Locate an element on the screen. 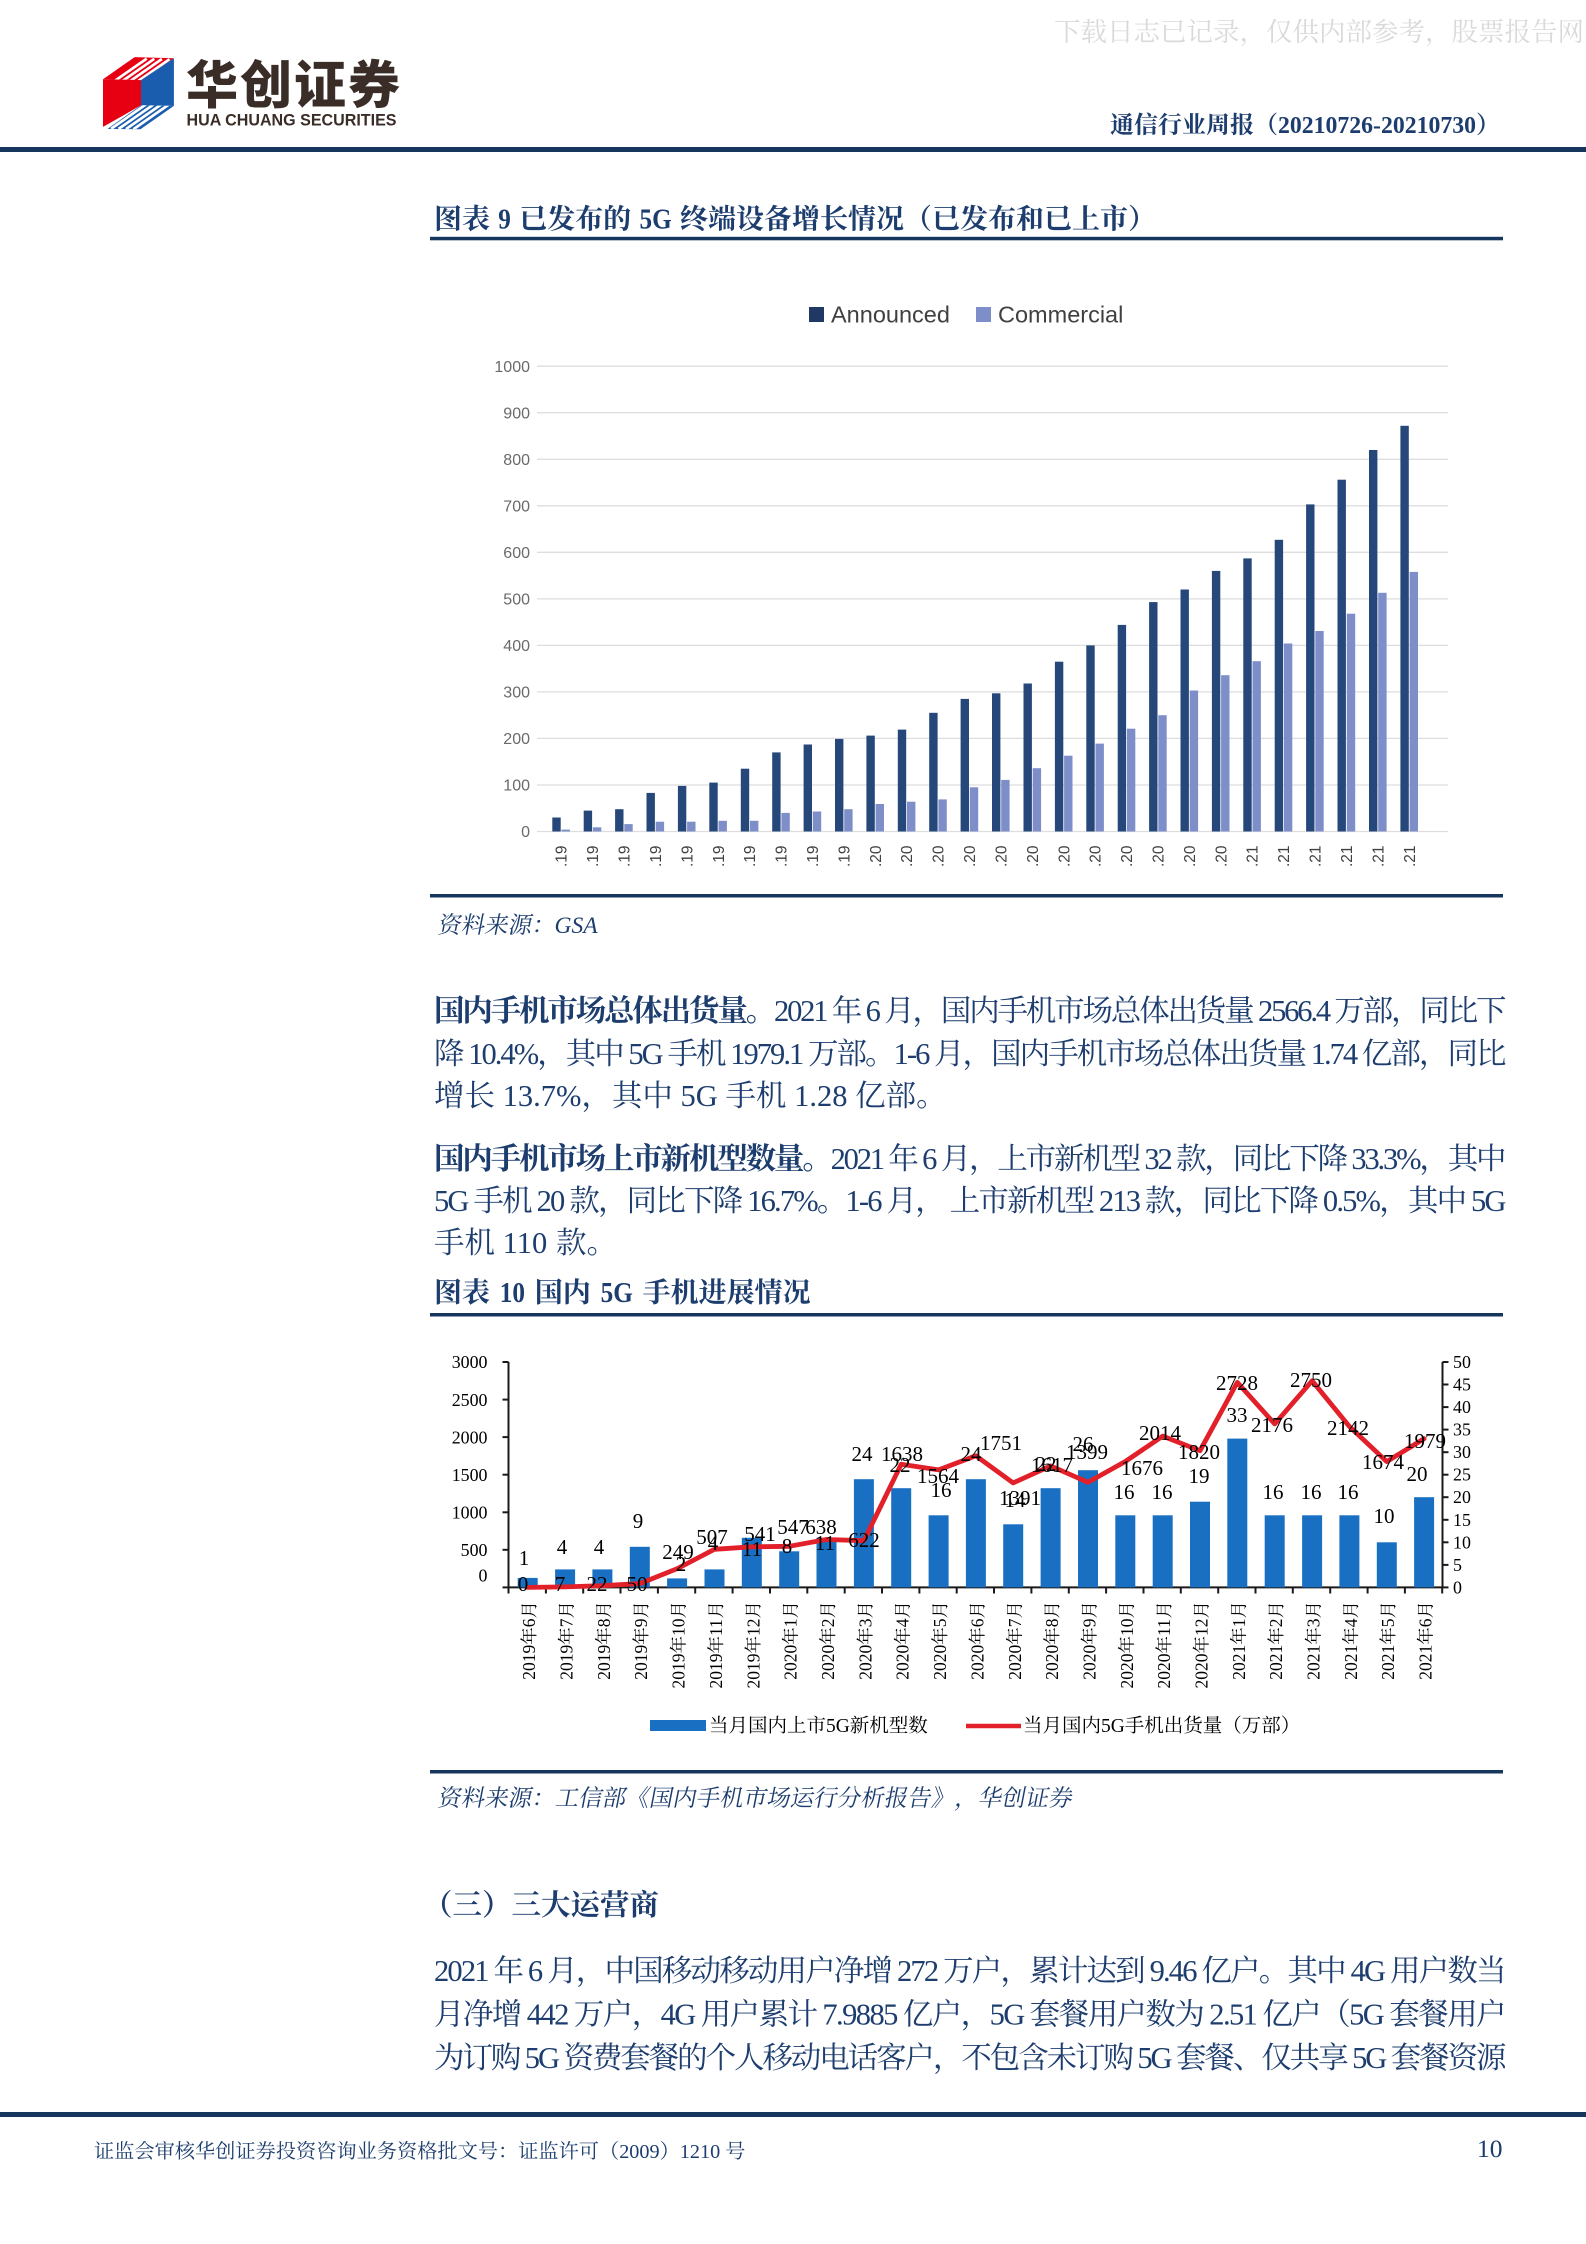  svg-text: 45 is located at coordinates (1462, 1385).